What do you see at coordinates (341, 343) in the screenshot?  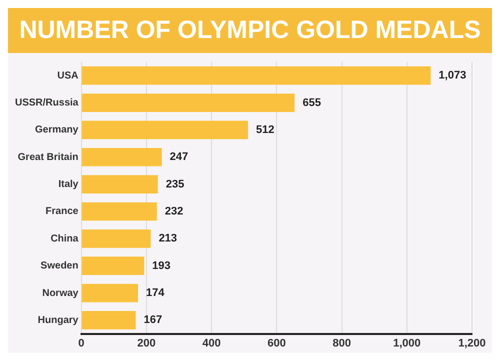 I see `x-tick-label: 800` at bounding box center [341, 343].